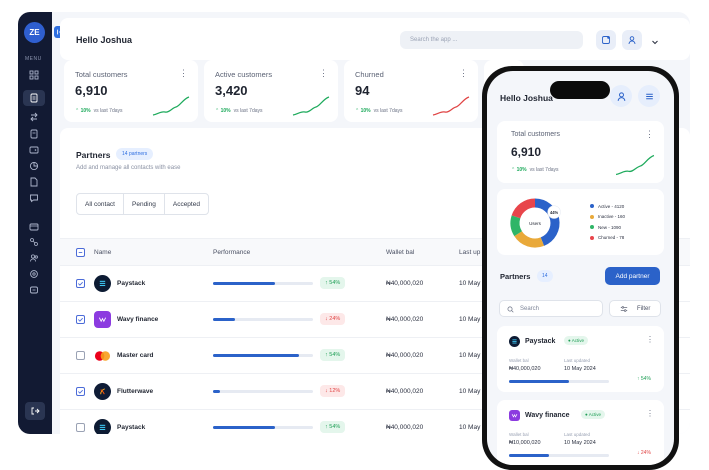  Describe the element at coordinates (135, 391) in the screenshot. I see `partner-name: Flutterwave` at that location.